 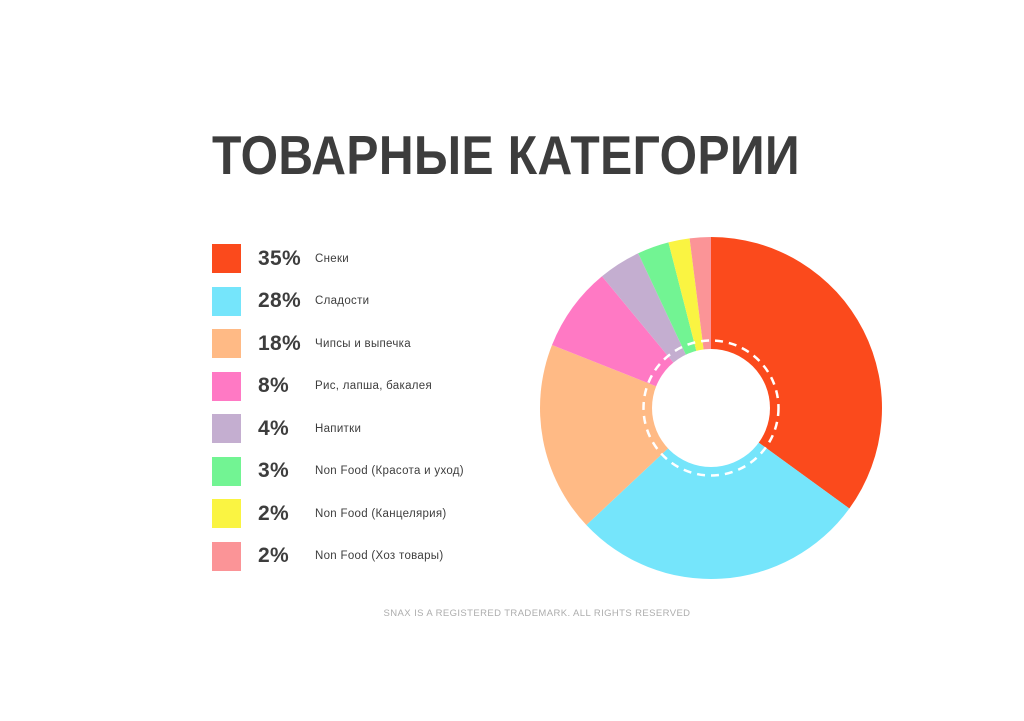 What do you see at coordinates (332, 258) in the screenshot?
I see `legend-label: Снеки` at bounding box center [332, 258].